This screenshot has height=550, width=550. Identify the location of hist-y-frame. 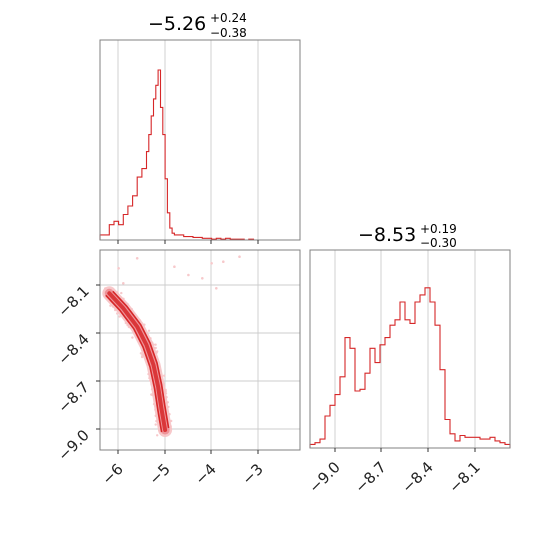
(410, 349).